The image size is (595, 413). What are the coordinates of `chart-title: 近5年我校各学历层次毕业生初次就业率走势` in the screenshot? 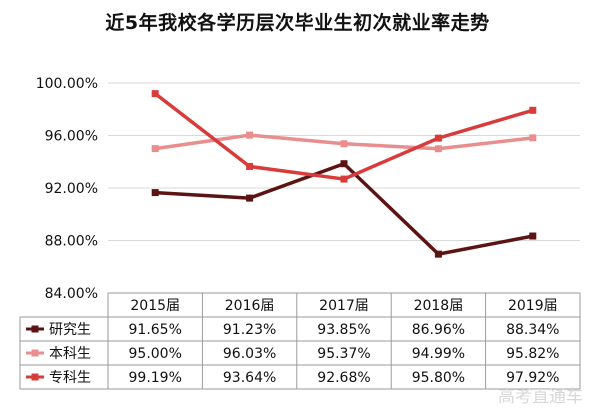 It's located at (297, 23).